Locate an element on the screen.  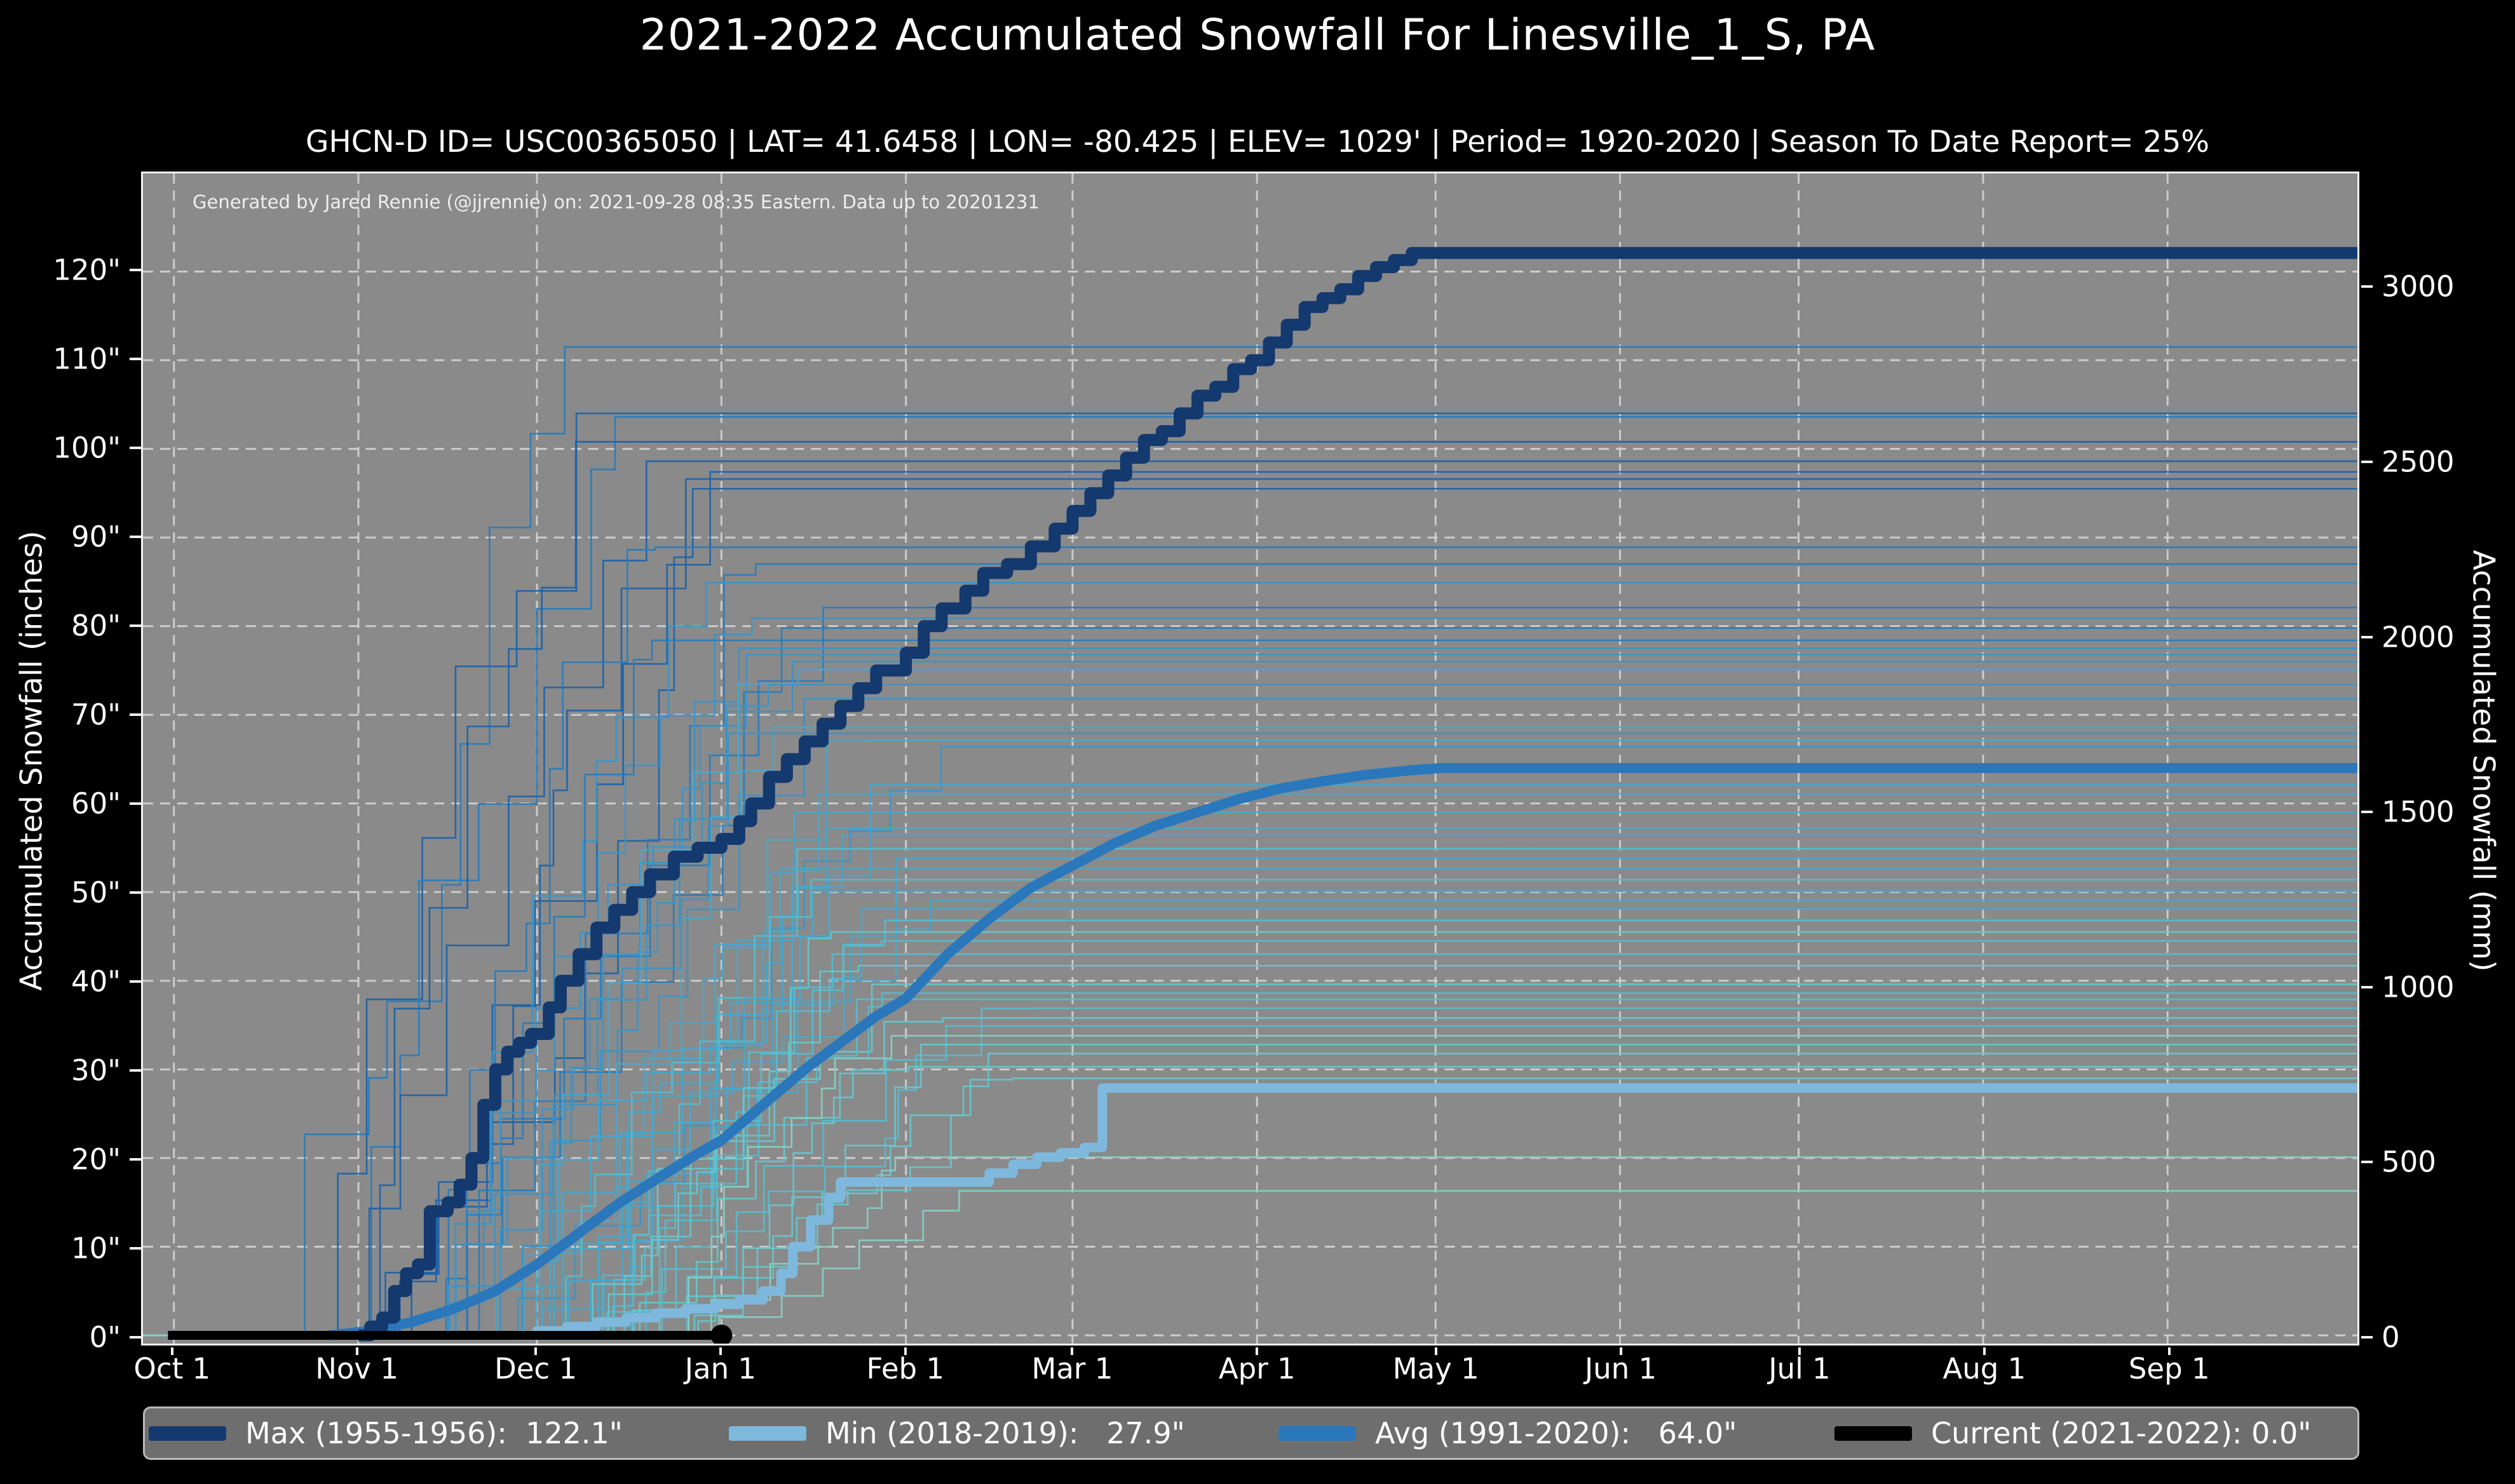
y-right-tick-label: 3000 is located at coordinates (2418, 286).